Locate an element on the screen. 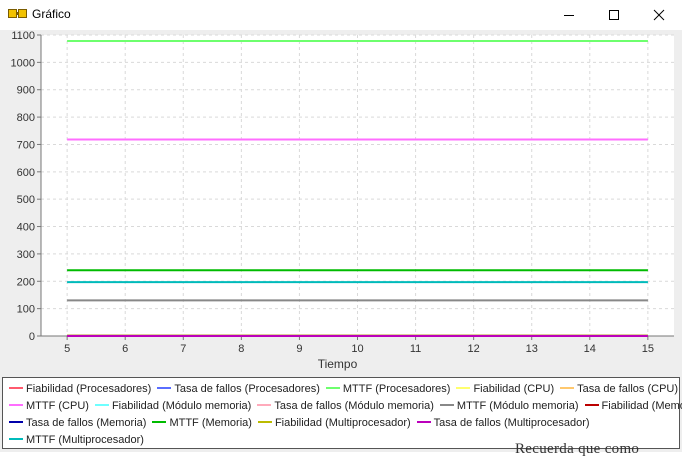 Image resolution: width=682 pixels, height=458 pixels. maximize-button is located at coordinates (614, 15).